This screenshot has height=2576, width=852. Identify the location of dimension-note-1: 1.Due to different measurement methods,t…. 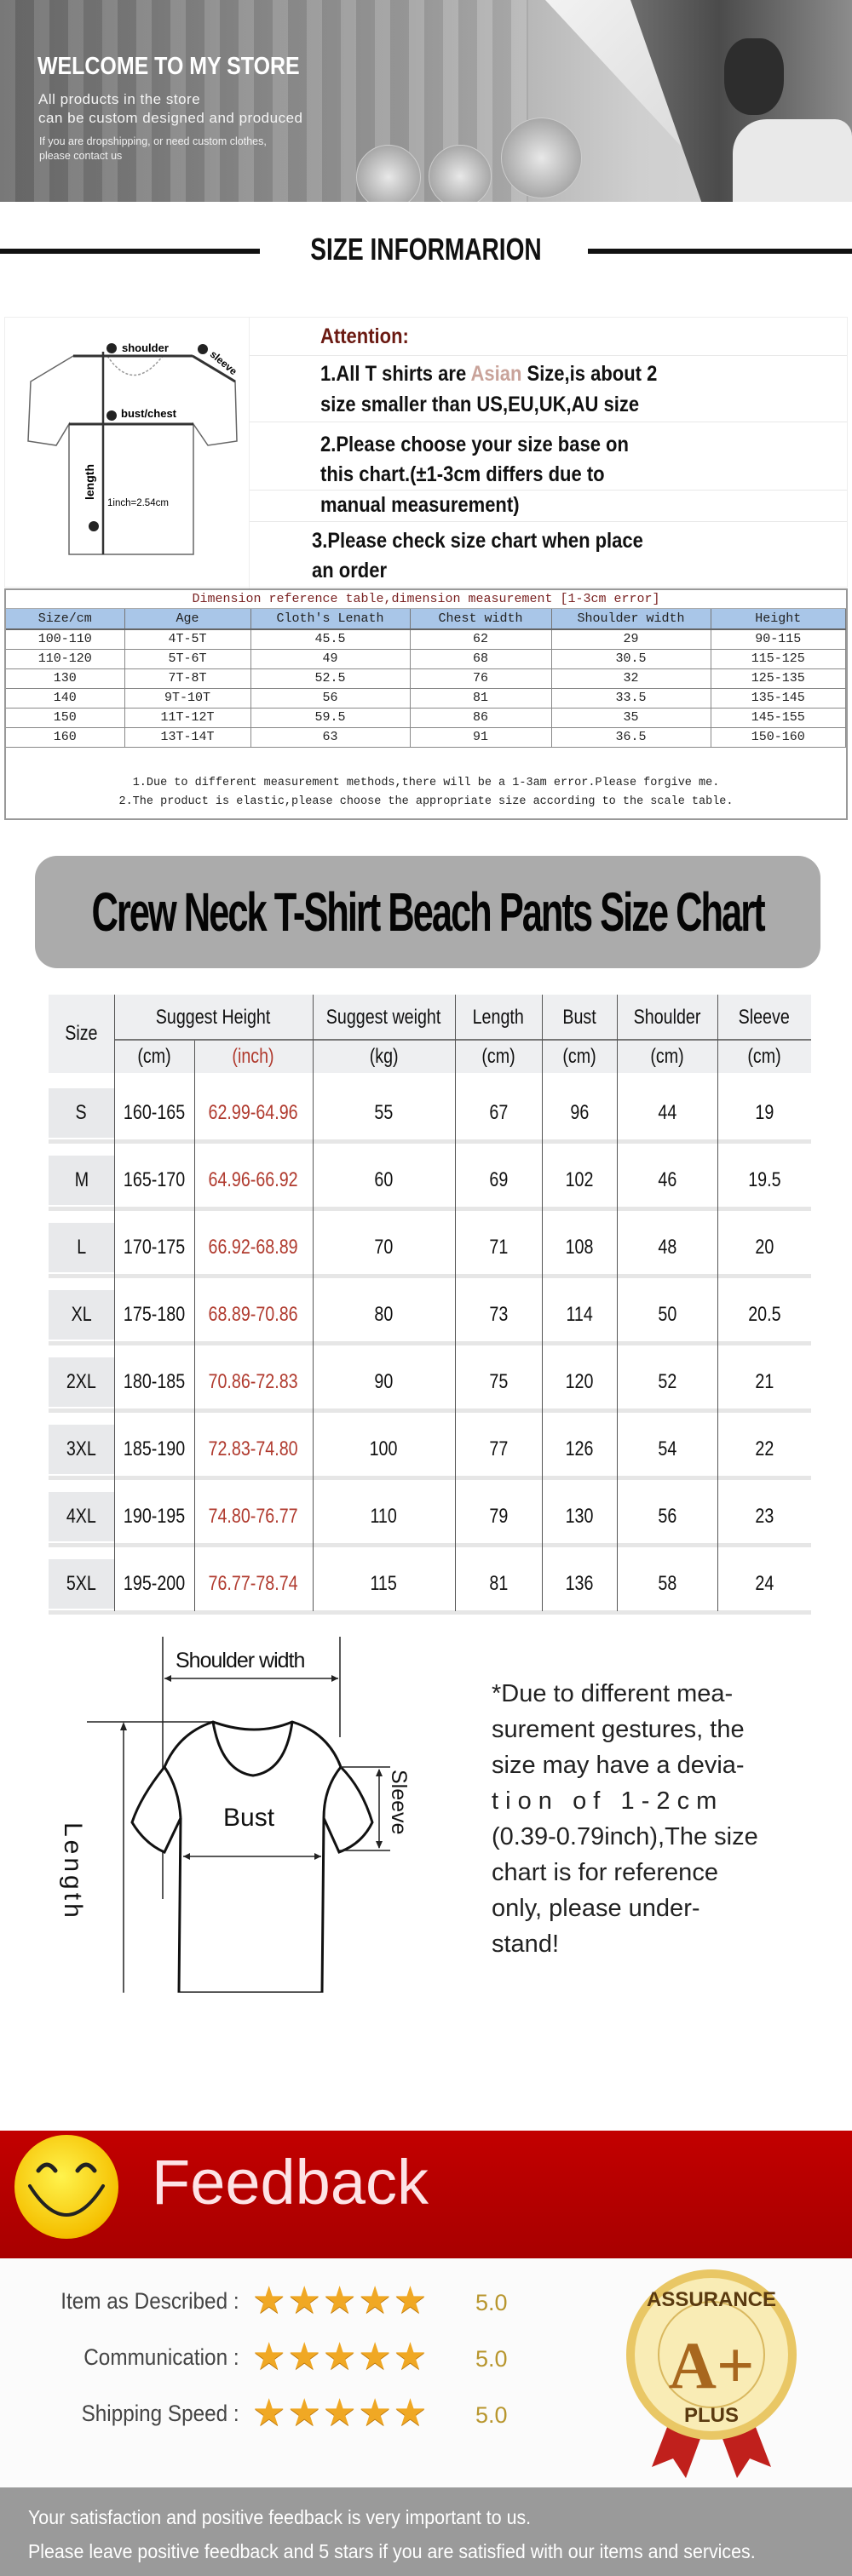
(426, 783).